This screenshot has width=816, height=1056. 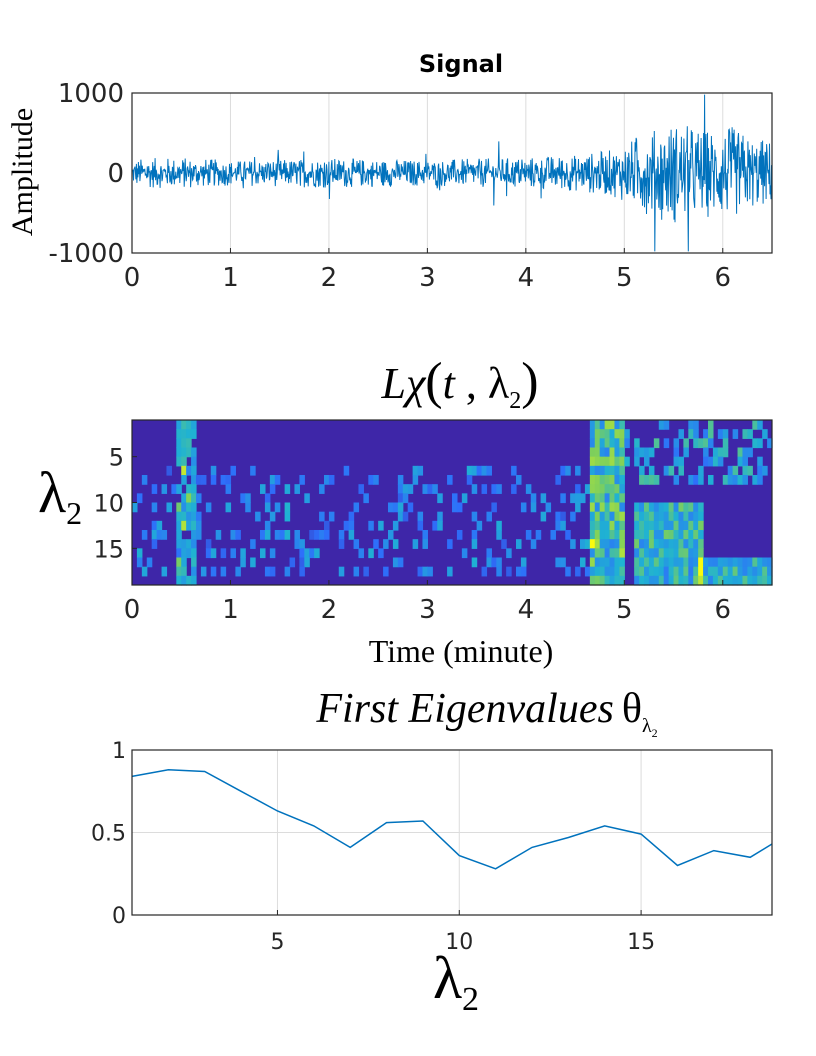 What do you see at coordinates (461, 64) in the screenshot?
I see `signal-title: Signal` at bounding box center [461, 64].